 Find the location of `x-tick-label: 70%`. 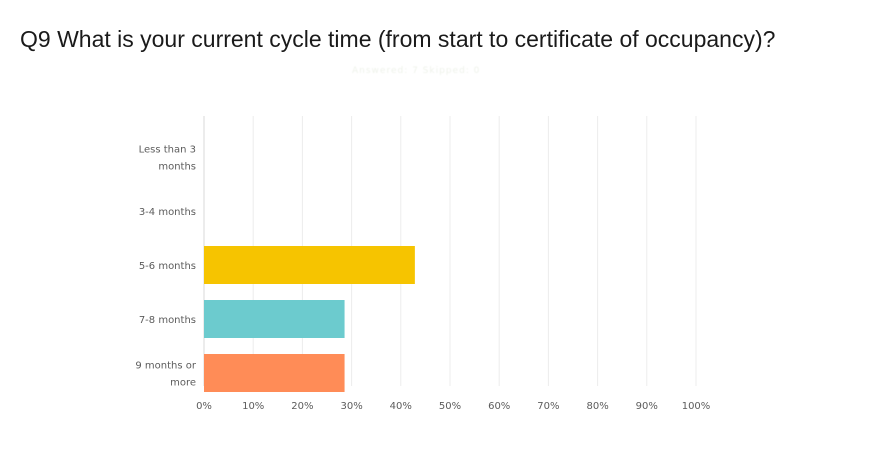

x-tick-label: 70% is located at coordinates (548, 406).